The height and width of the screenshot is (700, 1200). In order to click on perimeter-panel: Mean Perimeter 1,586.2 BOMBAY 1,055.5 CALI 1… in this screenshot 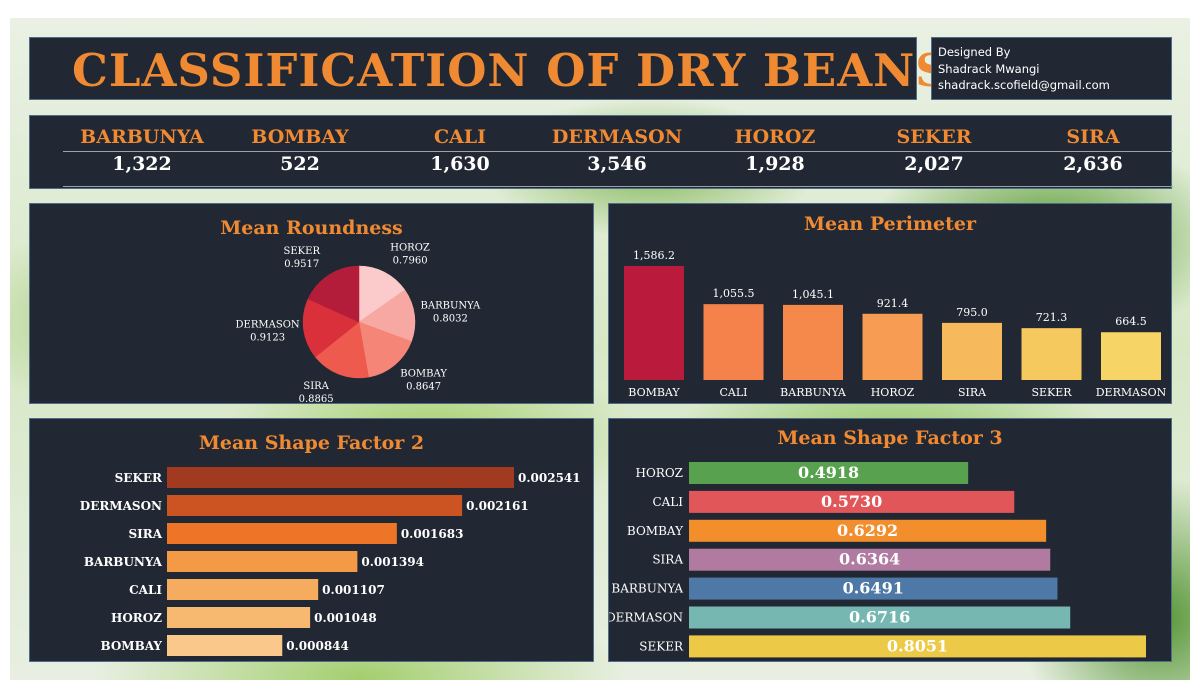, I will do `click(890, 303)`.